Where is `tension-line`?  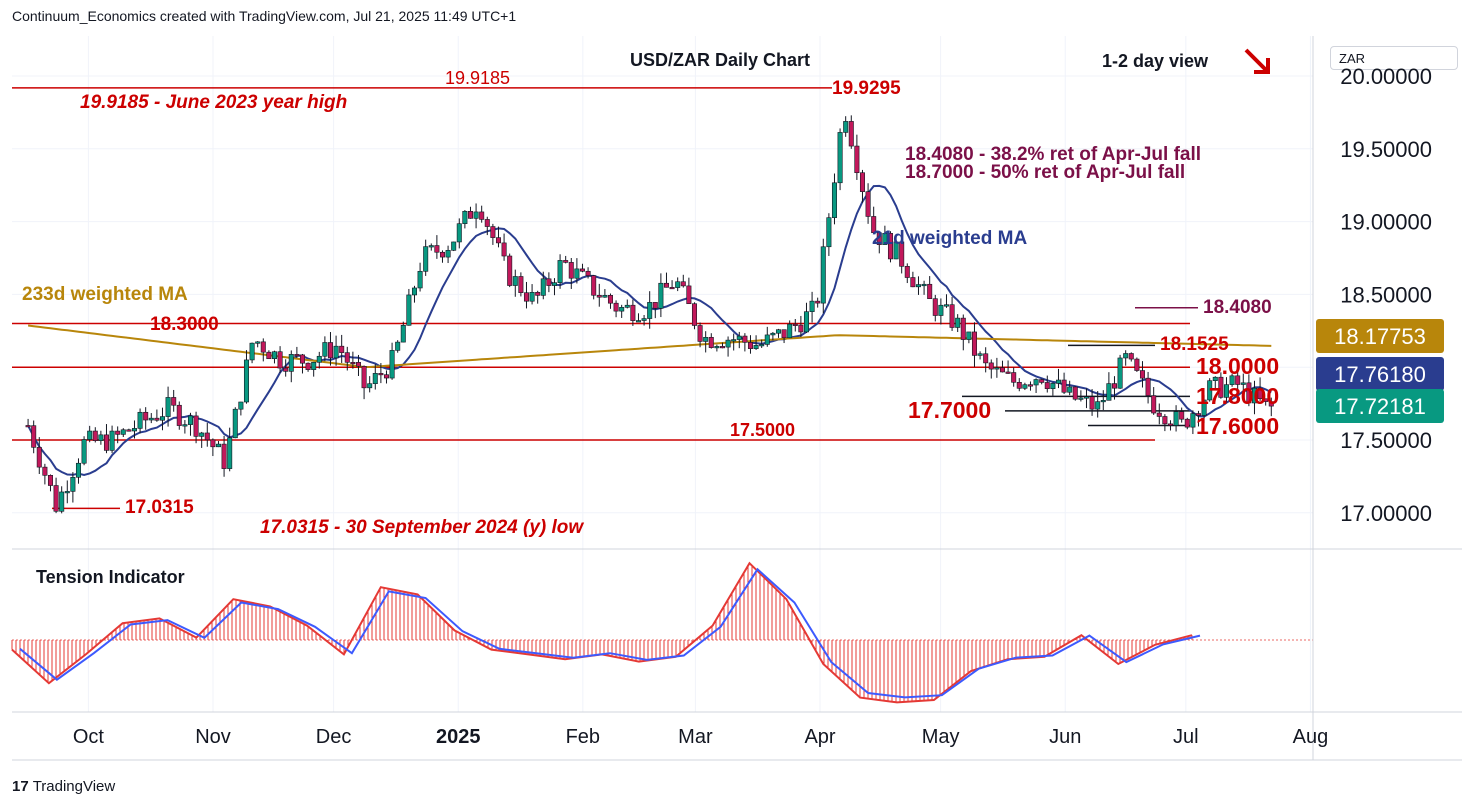
tension-line is located at coordinates (602, 632).